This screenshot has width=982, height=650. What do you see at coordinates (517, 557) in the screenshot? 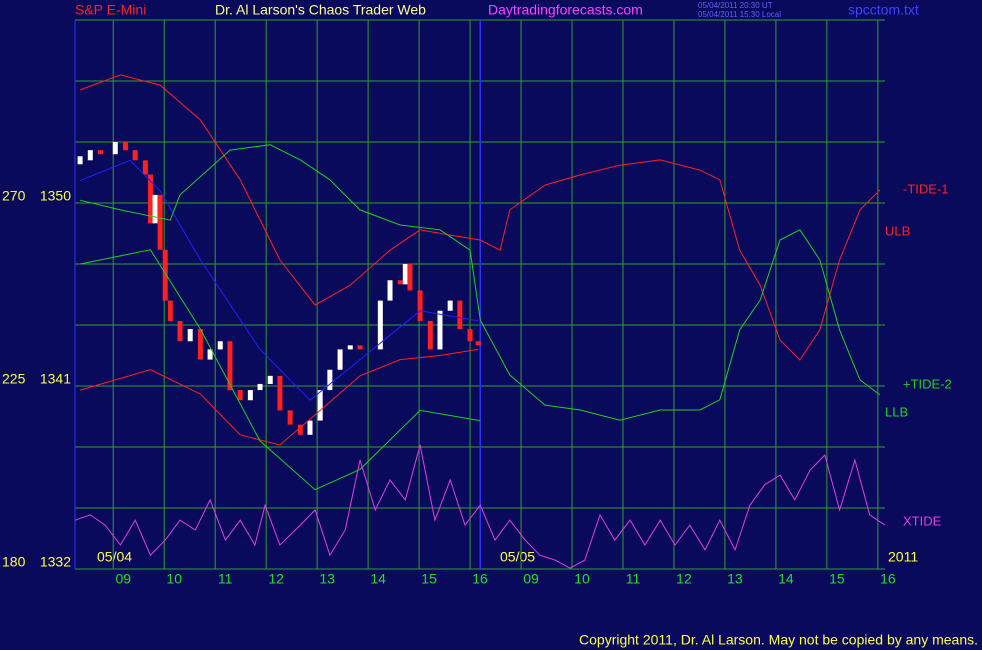
I see `date-label: 05/05` at bounding box center [517, 557].